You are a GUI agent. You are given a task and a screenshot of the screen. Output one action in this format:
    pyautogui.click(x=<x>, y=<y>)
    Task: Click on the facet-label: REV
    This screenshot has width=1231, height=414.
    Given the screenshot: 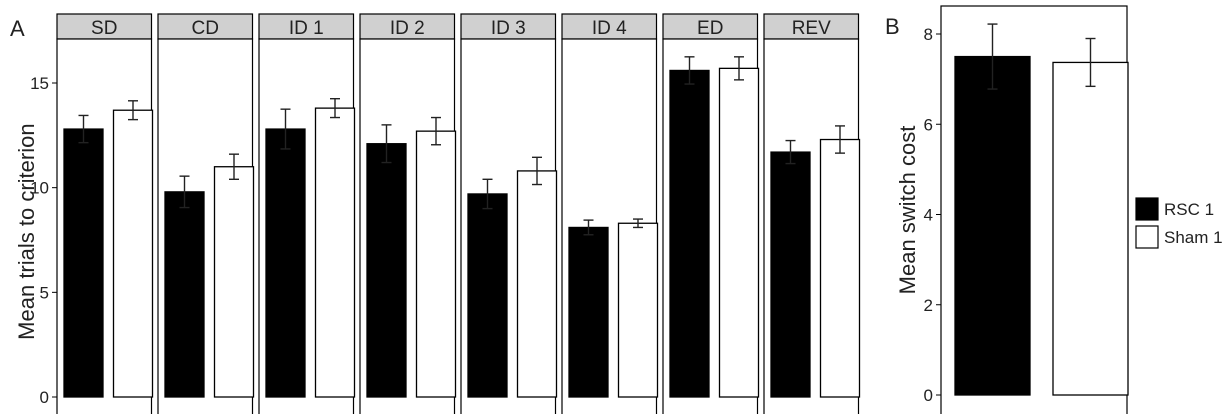 What is the action you would take?
    pyautogui.click(x=811, y=28)
    